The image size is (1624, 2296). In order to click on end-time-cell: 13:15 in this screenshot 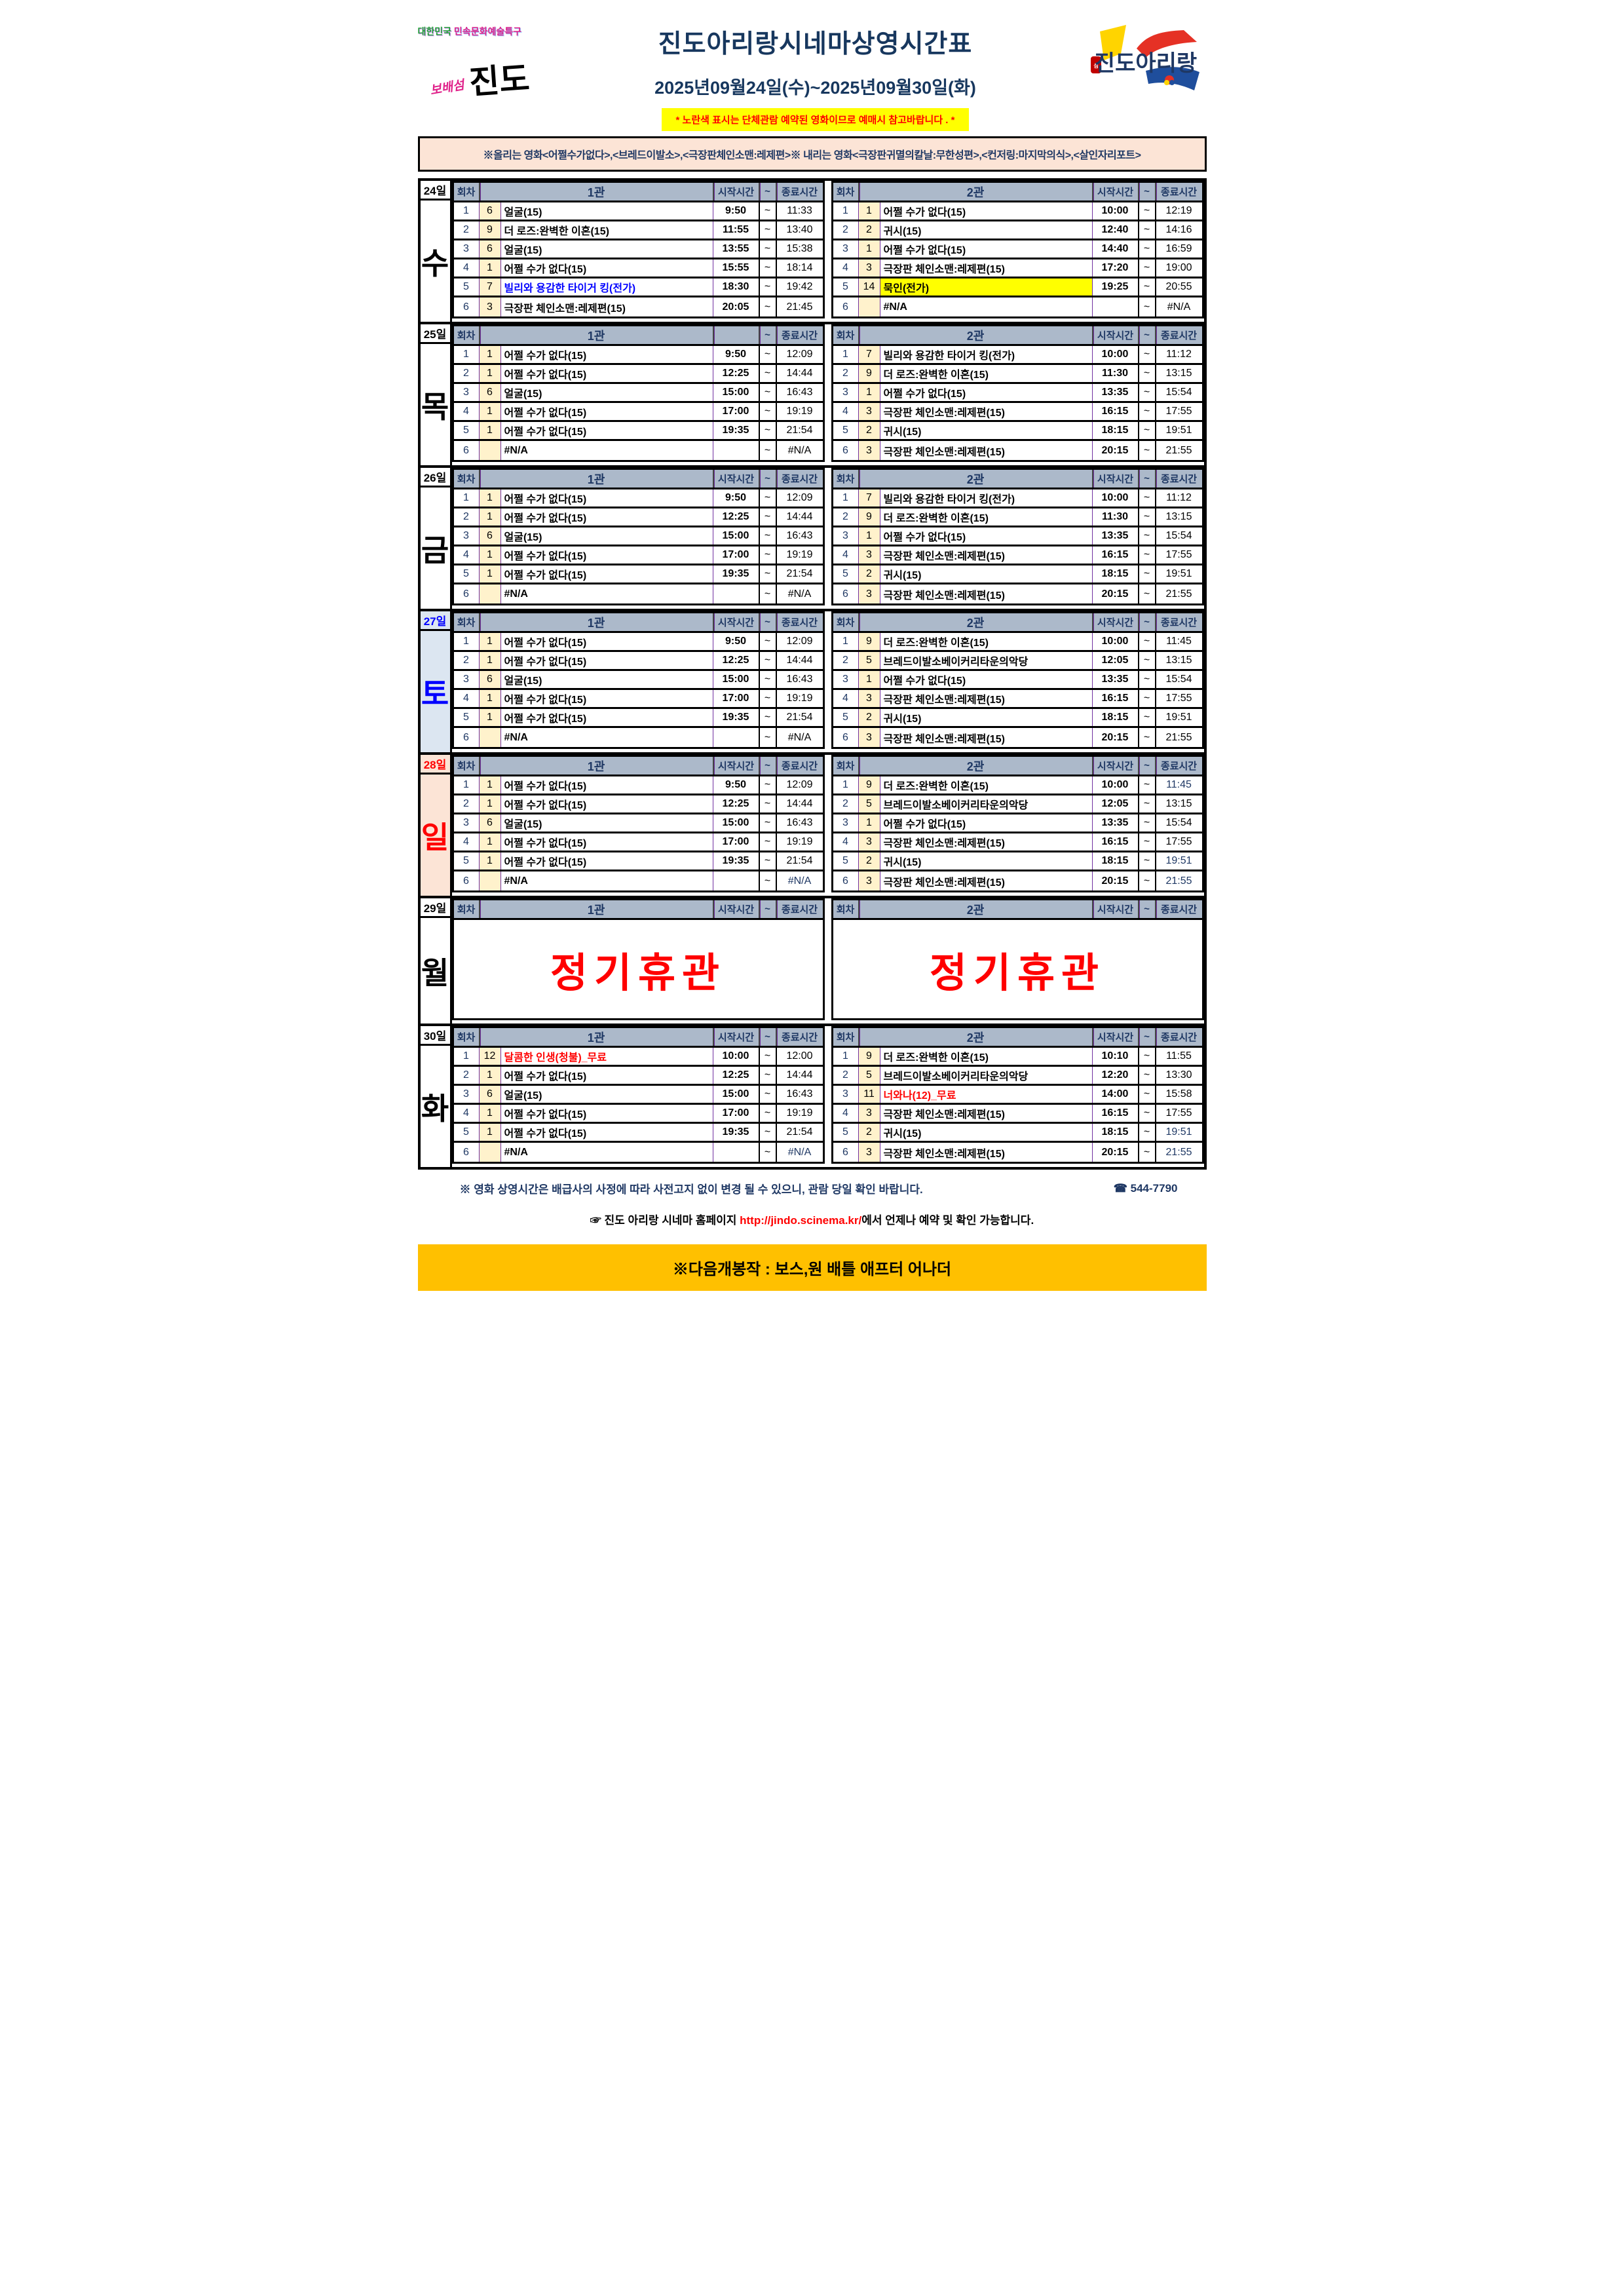, I will do `click(1178, 517)`.